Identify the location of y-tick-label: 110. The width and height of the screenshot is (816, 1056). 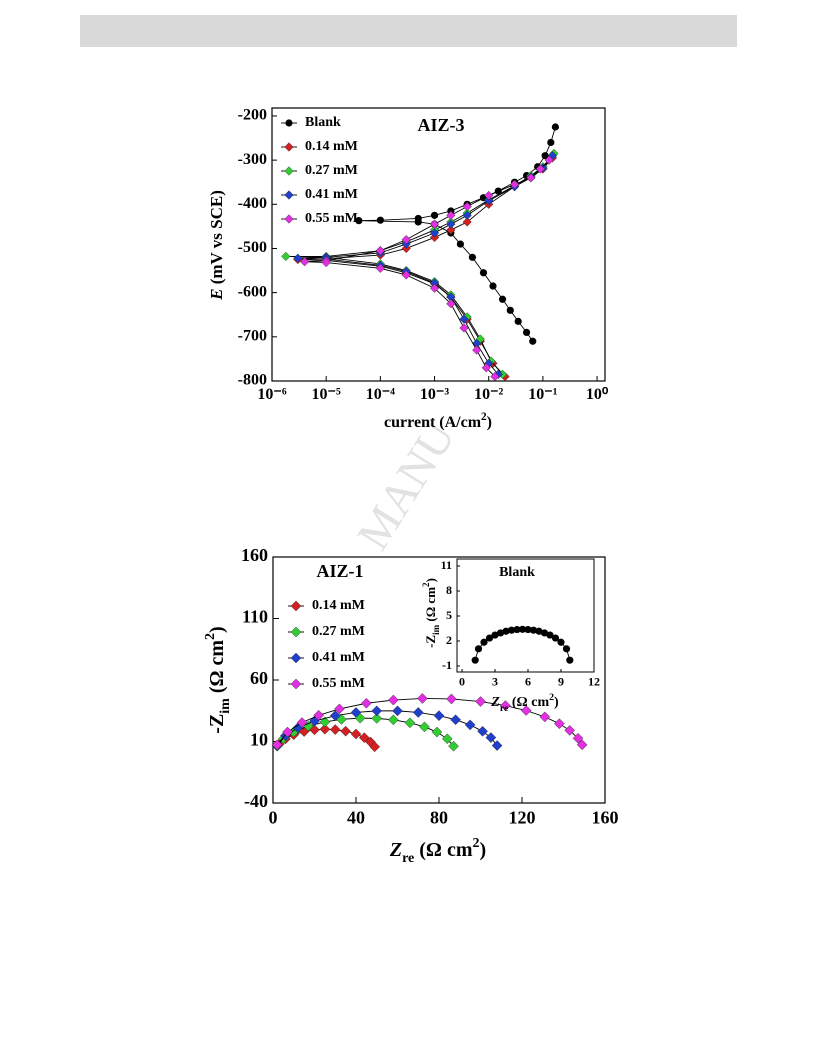
(255, 617).